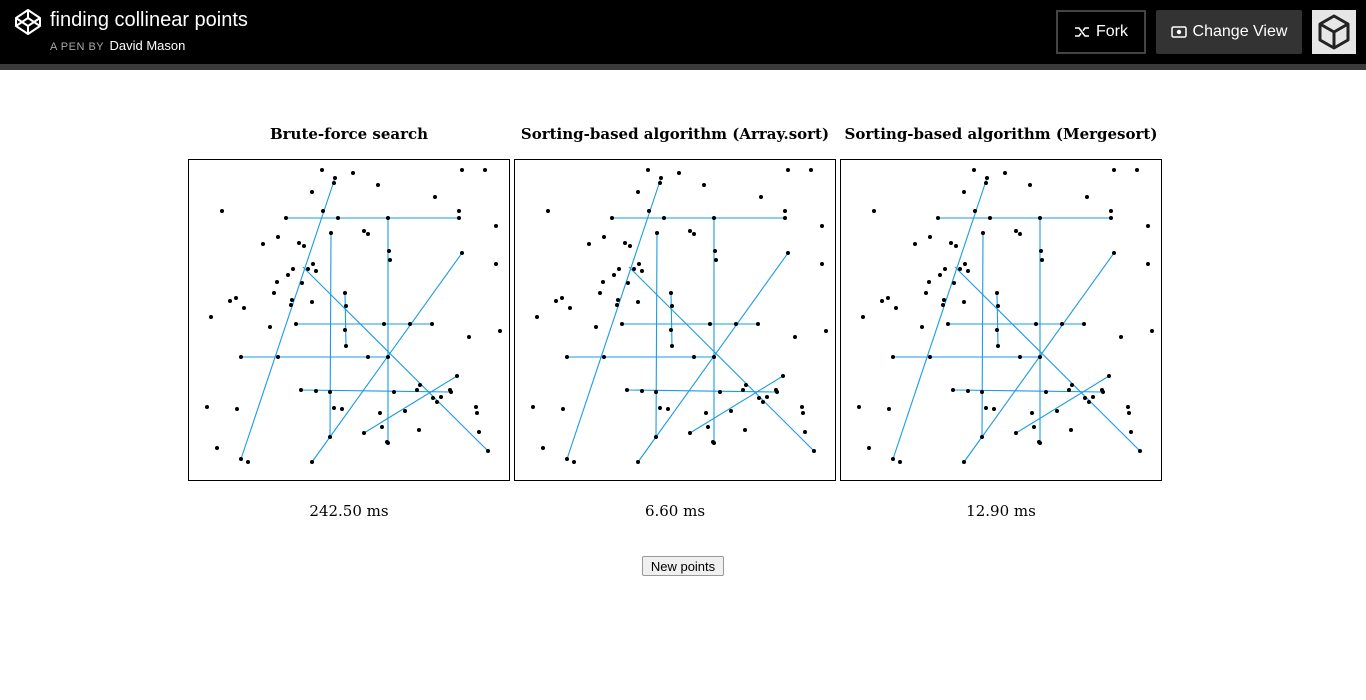 Image resolution: width=1366 pixels, height=700 pixels. I want to click on codepen-logo-icon, so click(28, 22).